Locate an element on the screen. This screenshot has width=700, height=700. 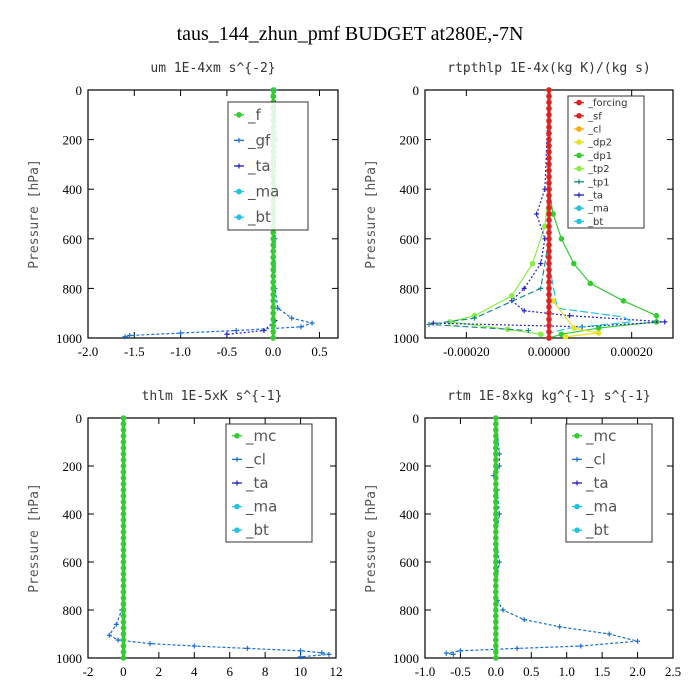
y-tick-label: 400 is located at coordinates (73, 514).